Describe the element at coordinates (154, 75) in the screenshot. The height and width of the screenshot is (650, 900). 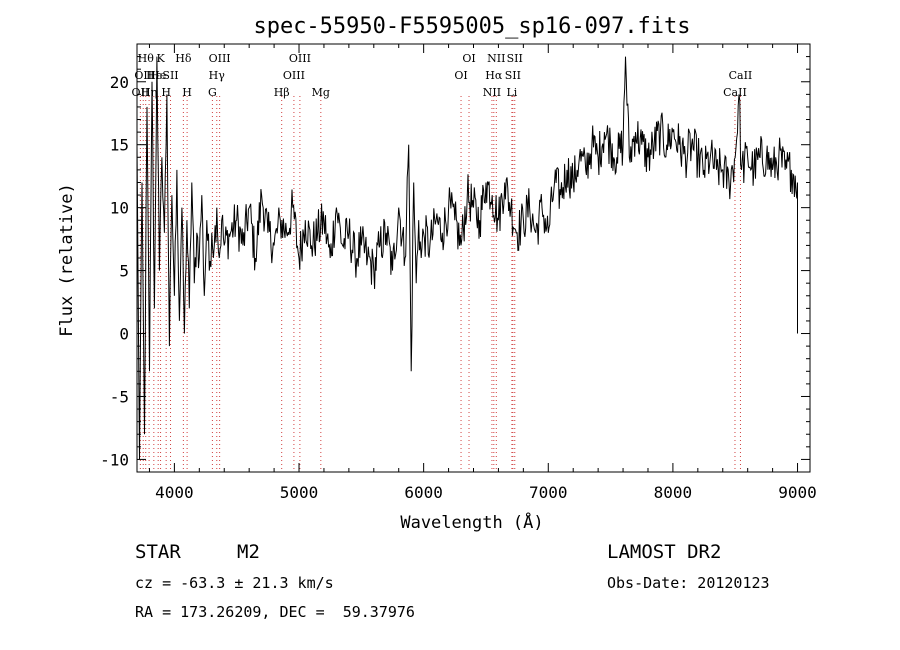
I see `line-marker-label: Hε` at that location.